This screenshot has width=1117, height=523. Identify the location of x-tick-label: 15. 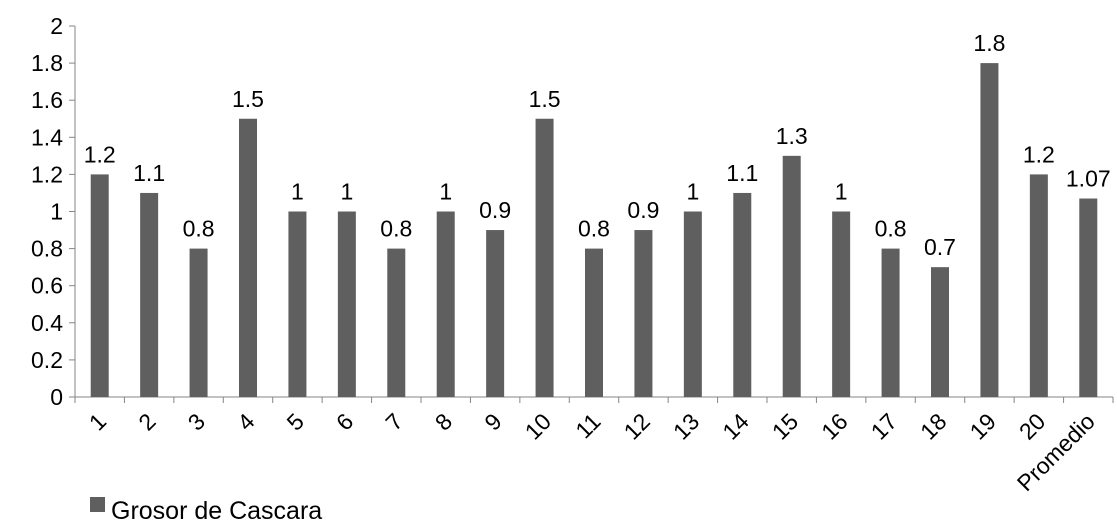
(785, 426).